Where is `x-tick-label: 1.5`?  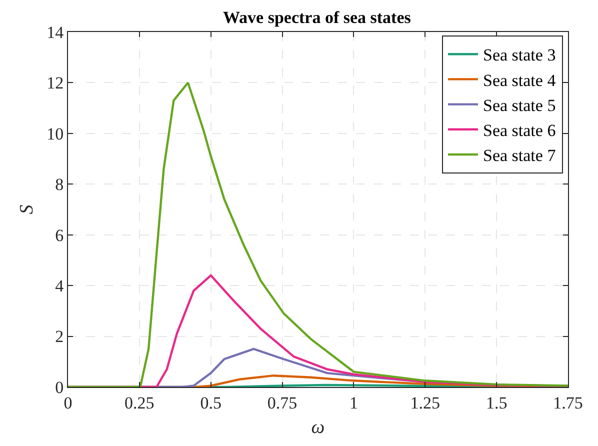
x-tick-label: 1.5 is located at coordinates (497, 402).